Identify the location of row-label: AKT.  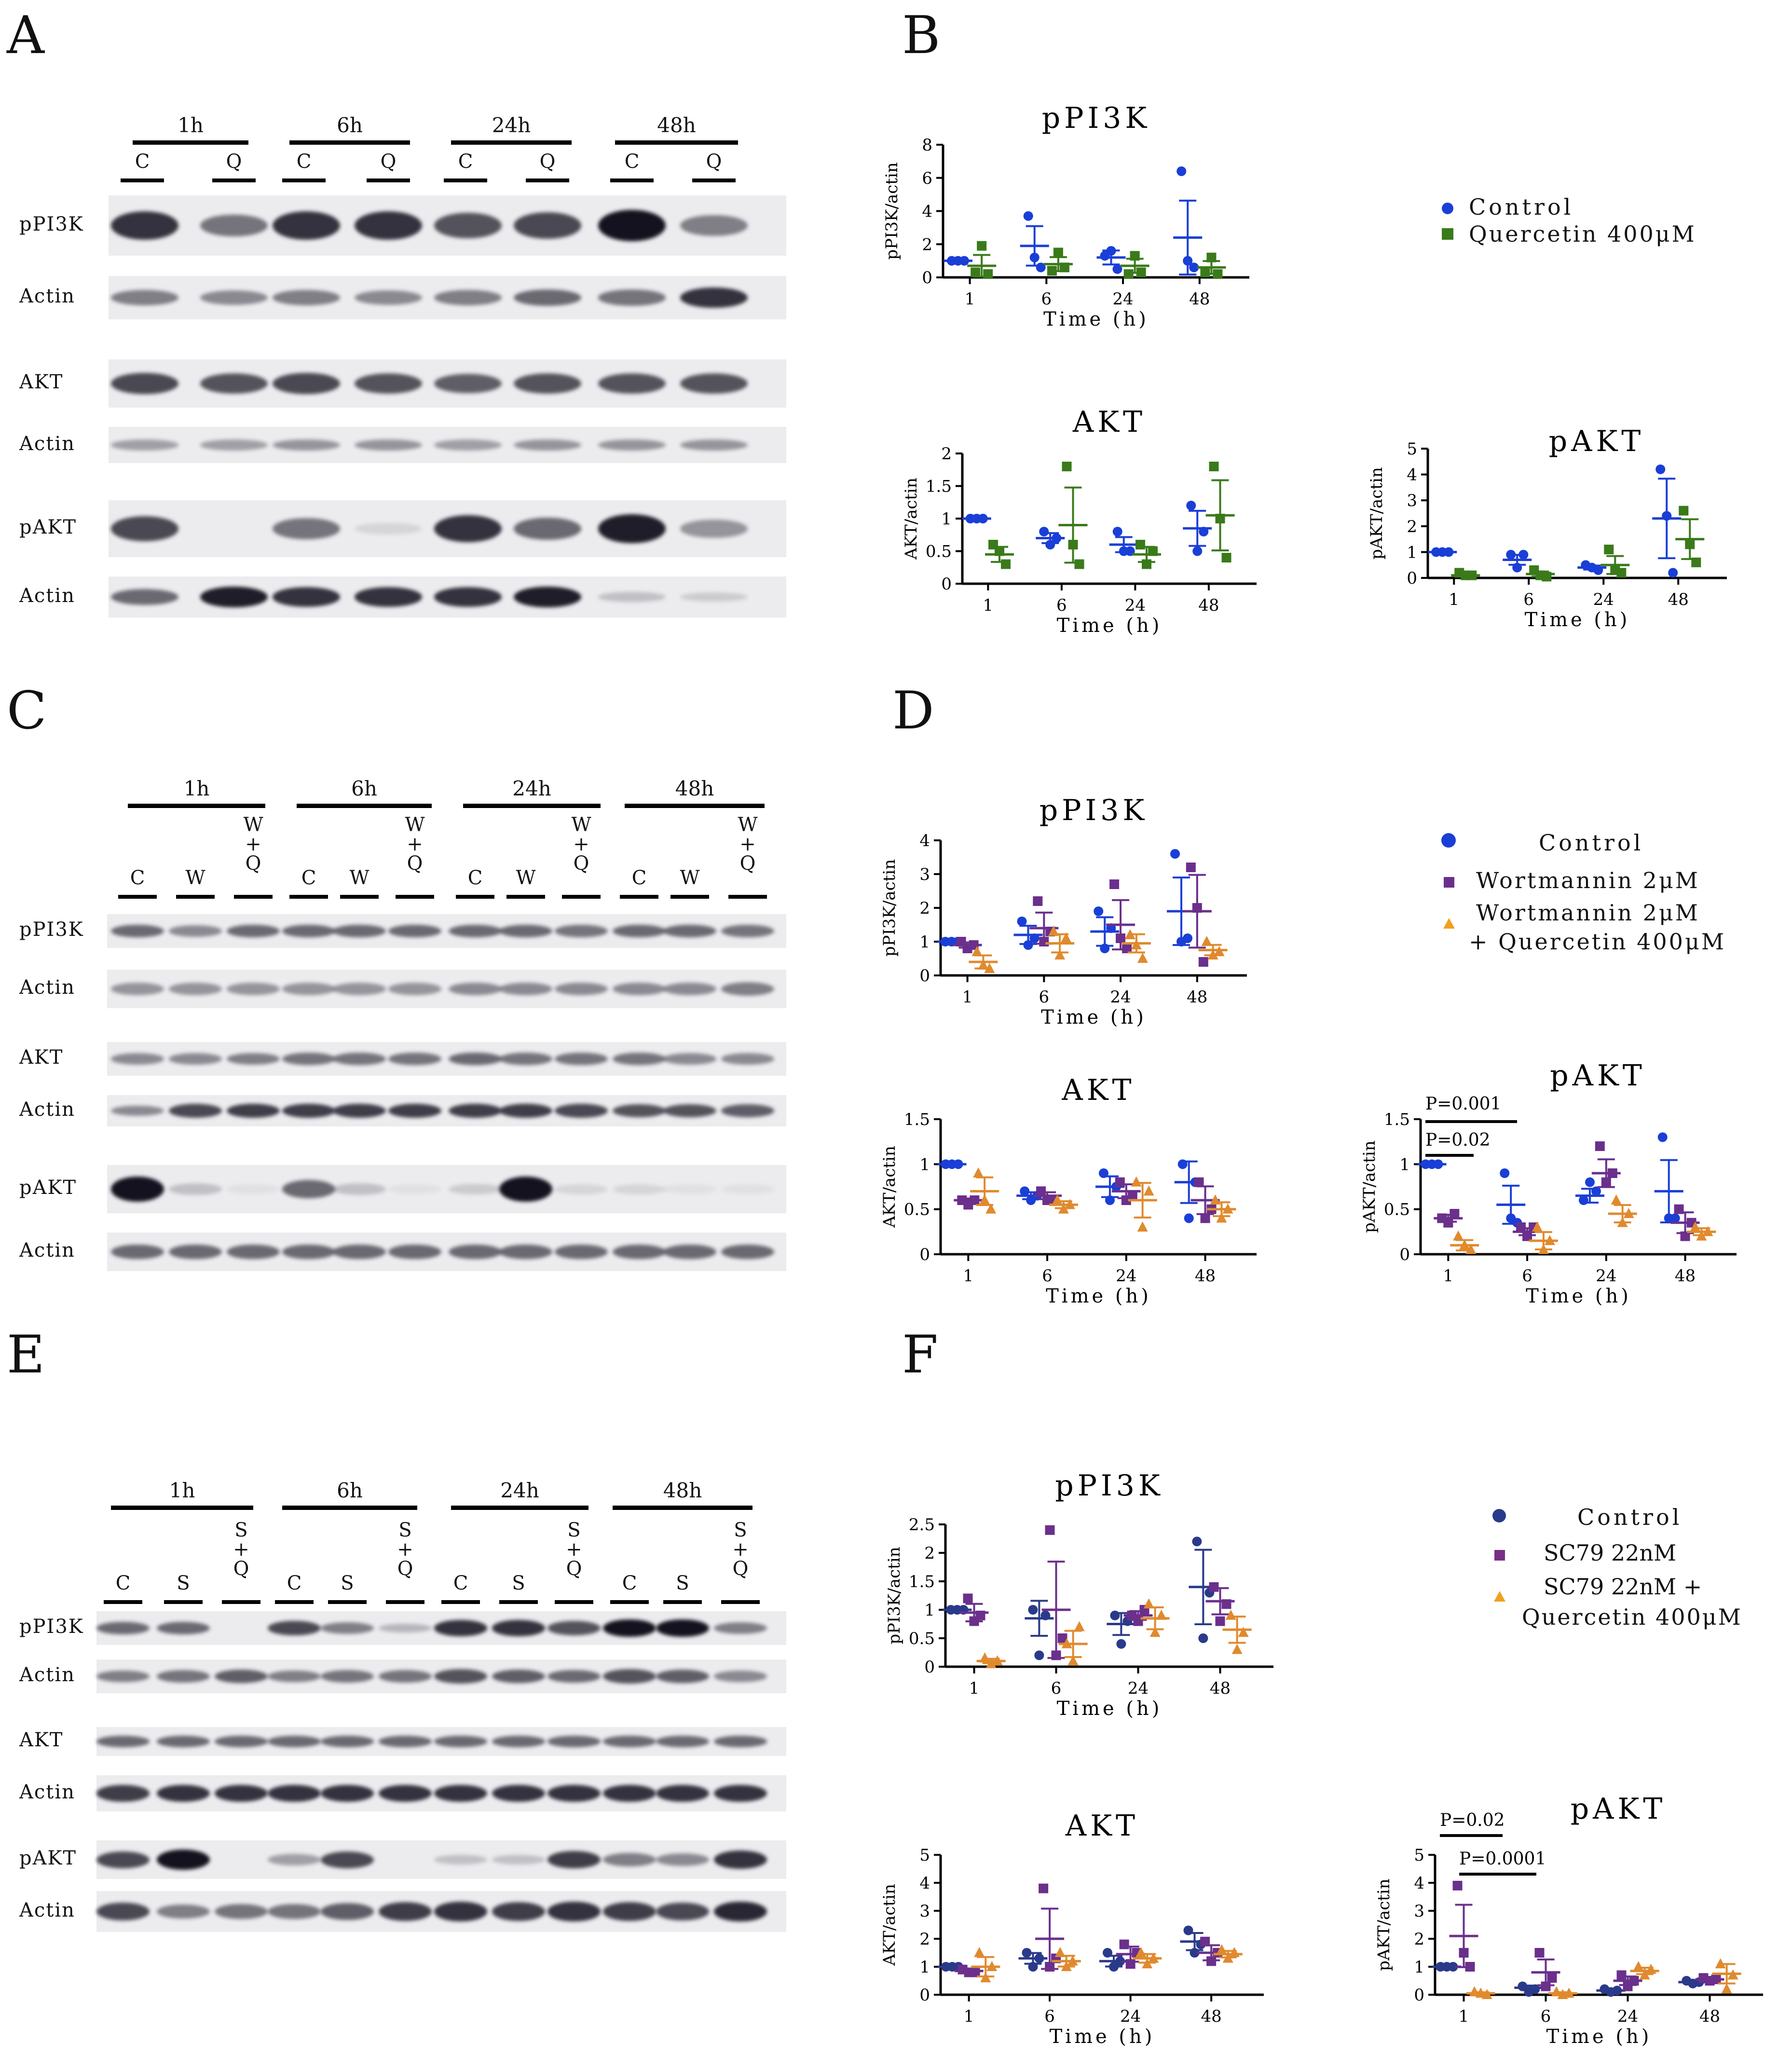
(41, 382).